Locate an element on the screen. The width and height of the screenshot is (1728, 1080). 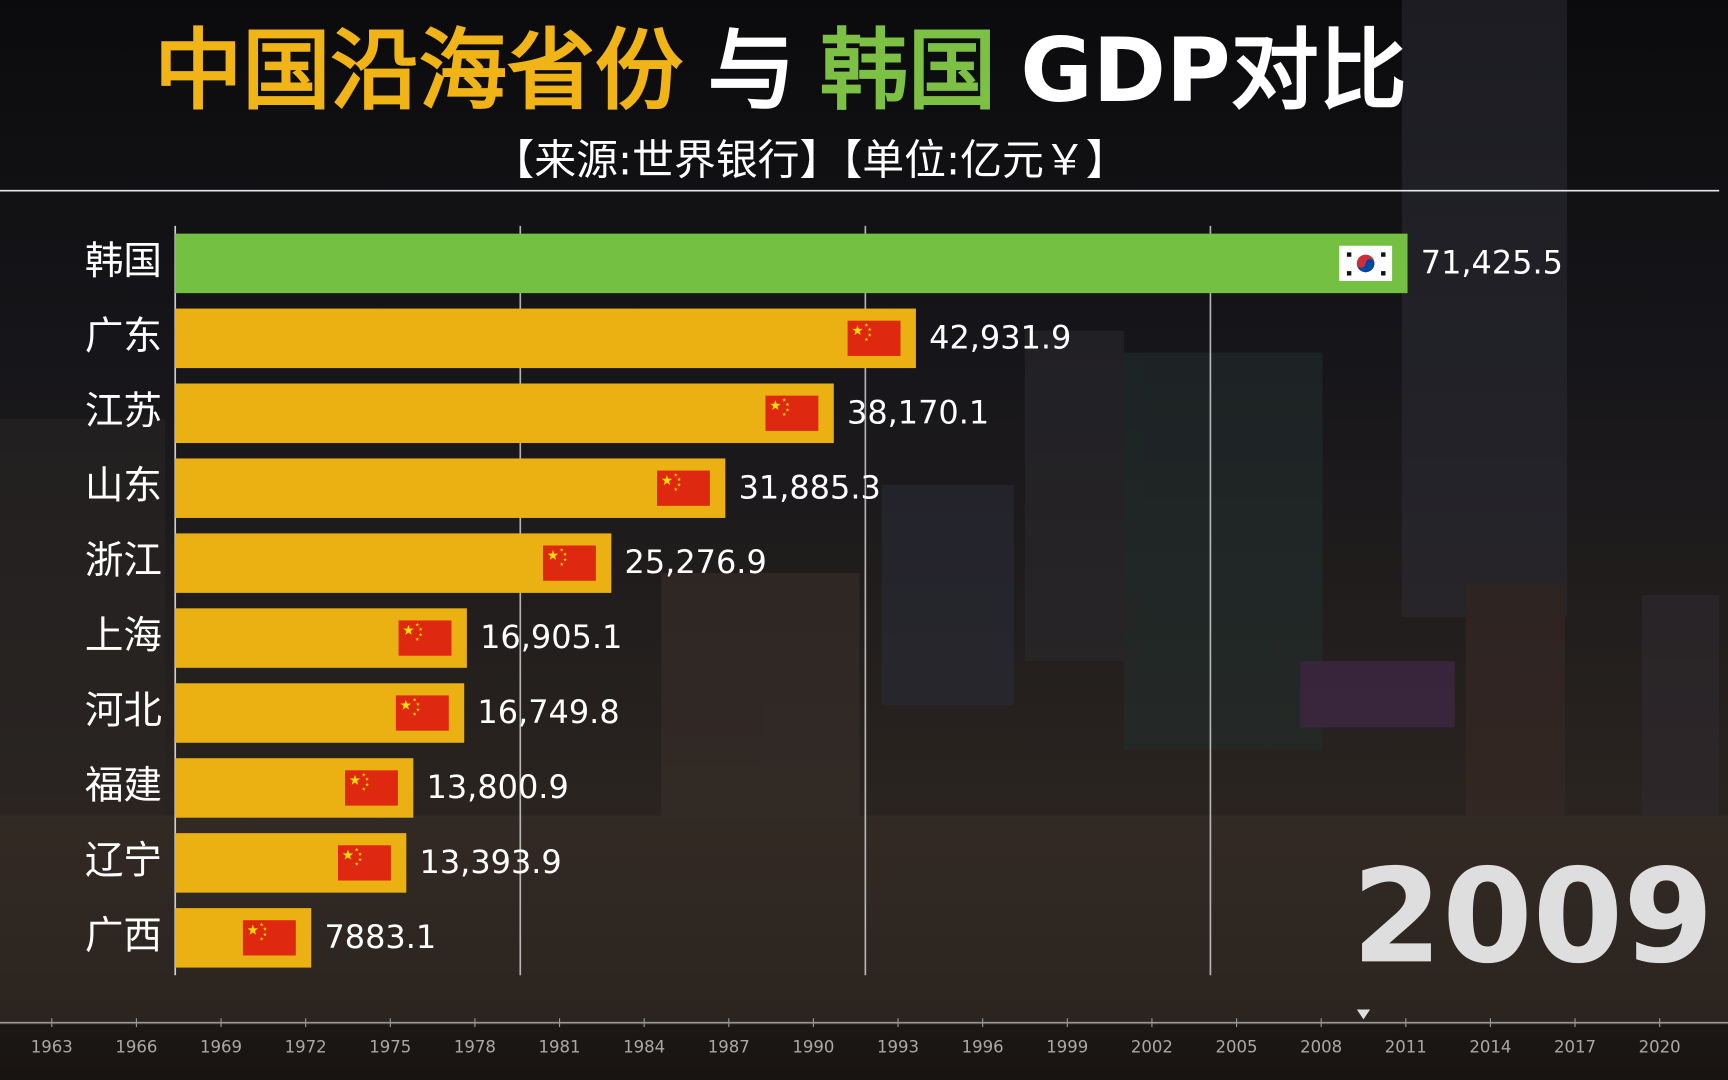
value-label: 13,800.9 is located at coordinates (498, 787).